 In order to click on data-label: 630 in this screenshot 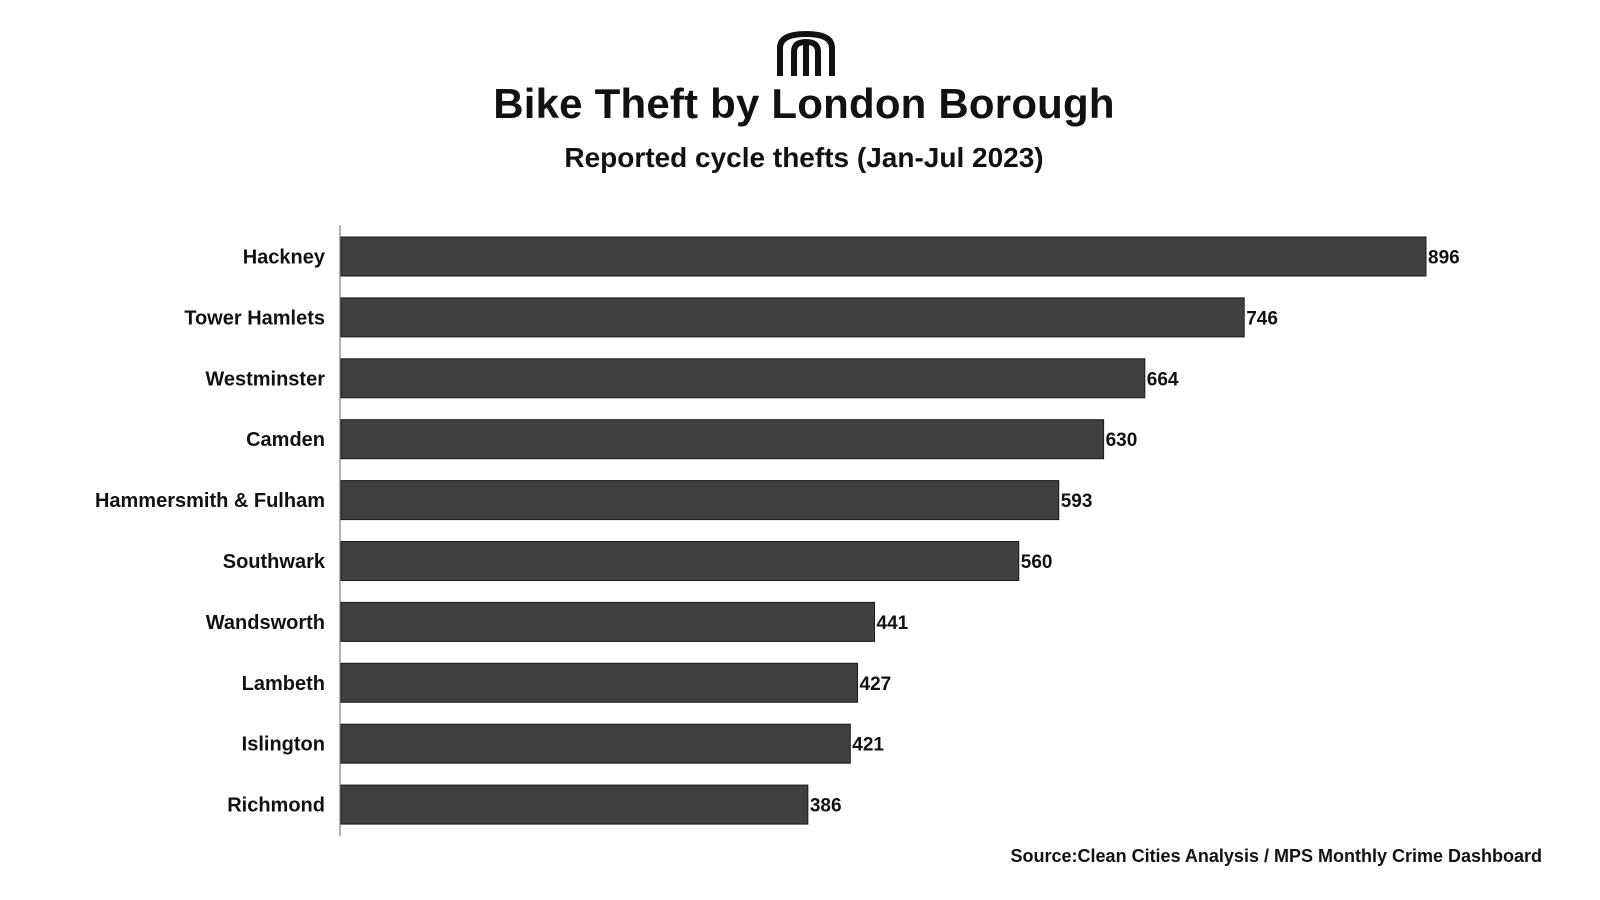, I will do `click(1122, 440)`.